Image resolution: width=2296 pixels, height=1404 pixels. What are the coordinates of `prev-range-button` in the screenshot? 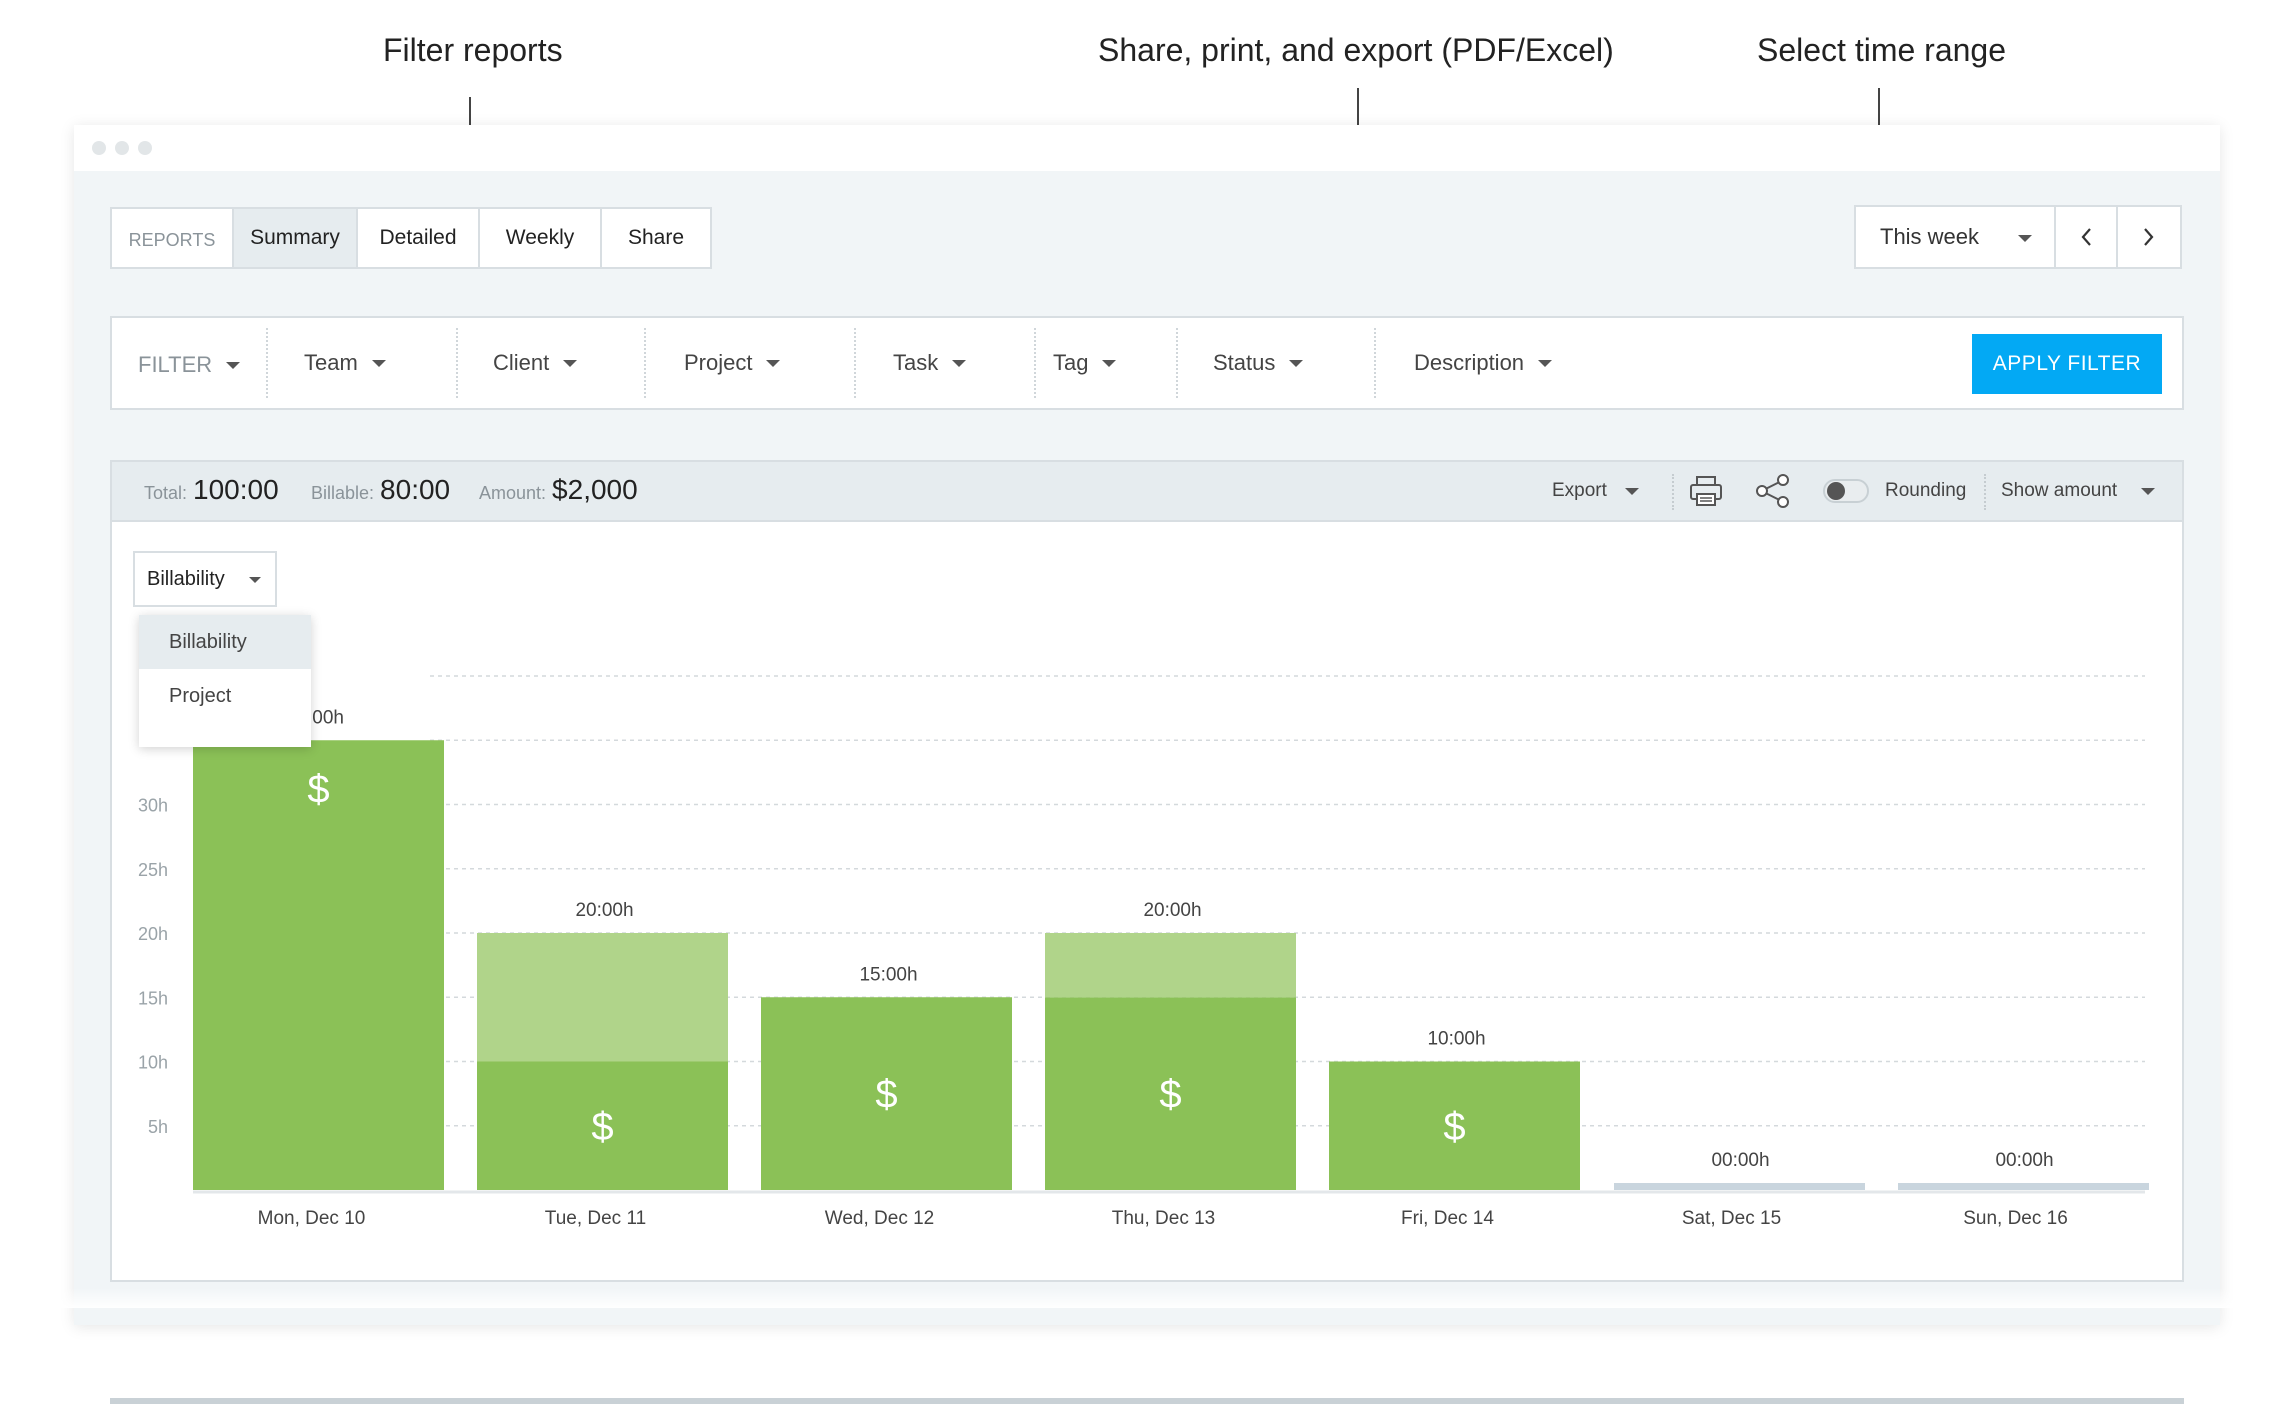 It's located at (2087, 237).